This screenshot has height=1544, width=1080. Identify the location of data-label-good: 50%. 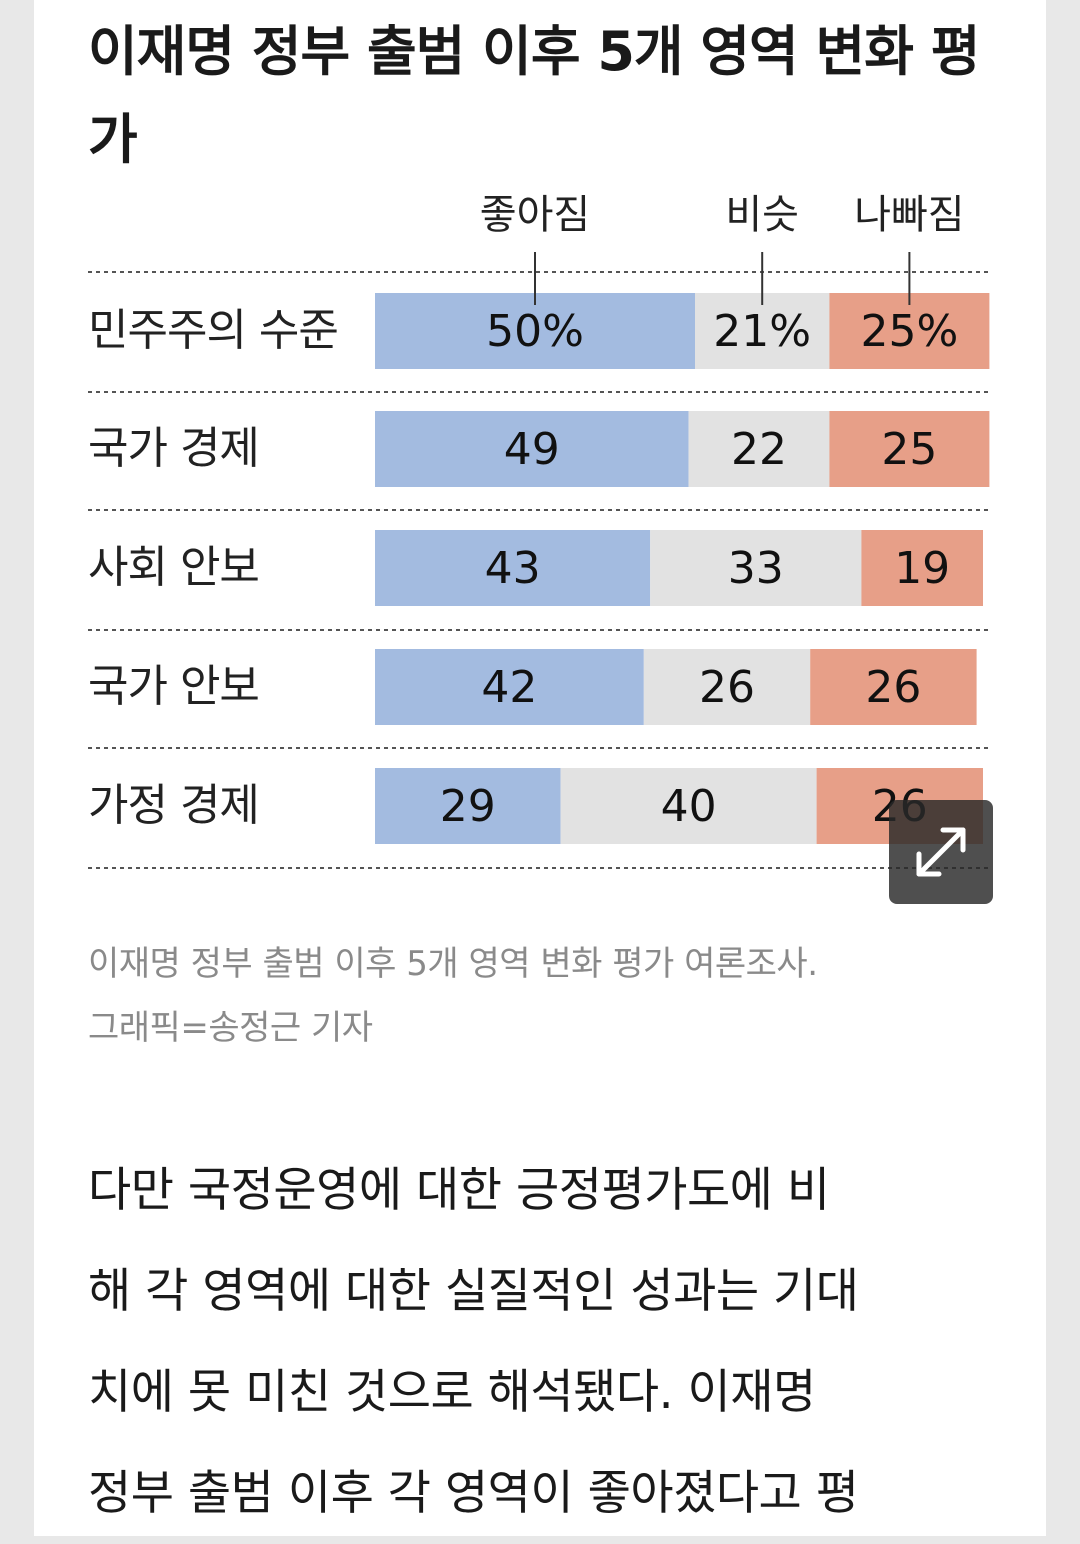
(535, 331).